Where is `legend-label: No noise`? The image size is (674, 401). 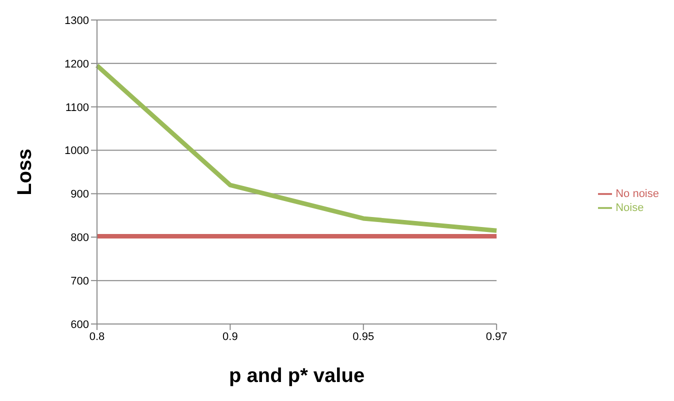 legend-label: No noise is located at coordinates (637, 193).